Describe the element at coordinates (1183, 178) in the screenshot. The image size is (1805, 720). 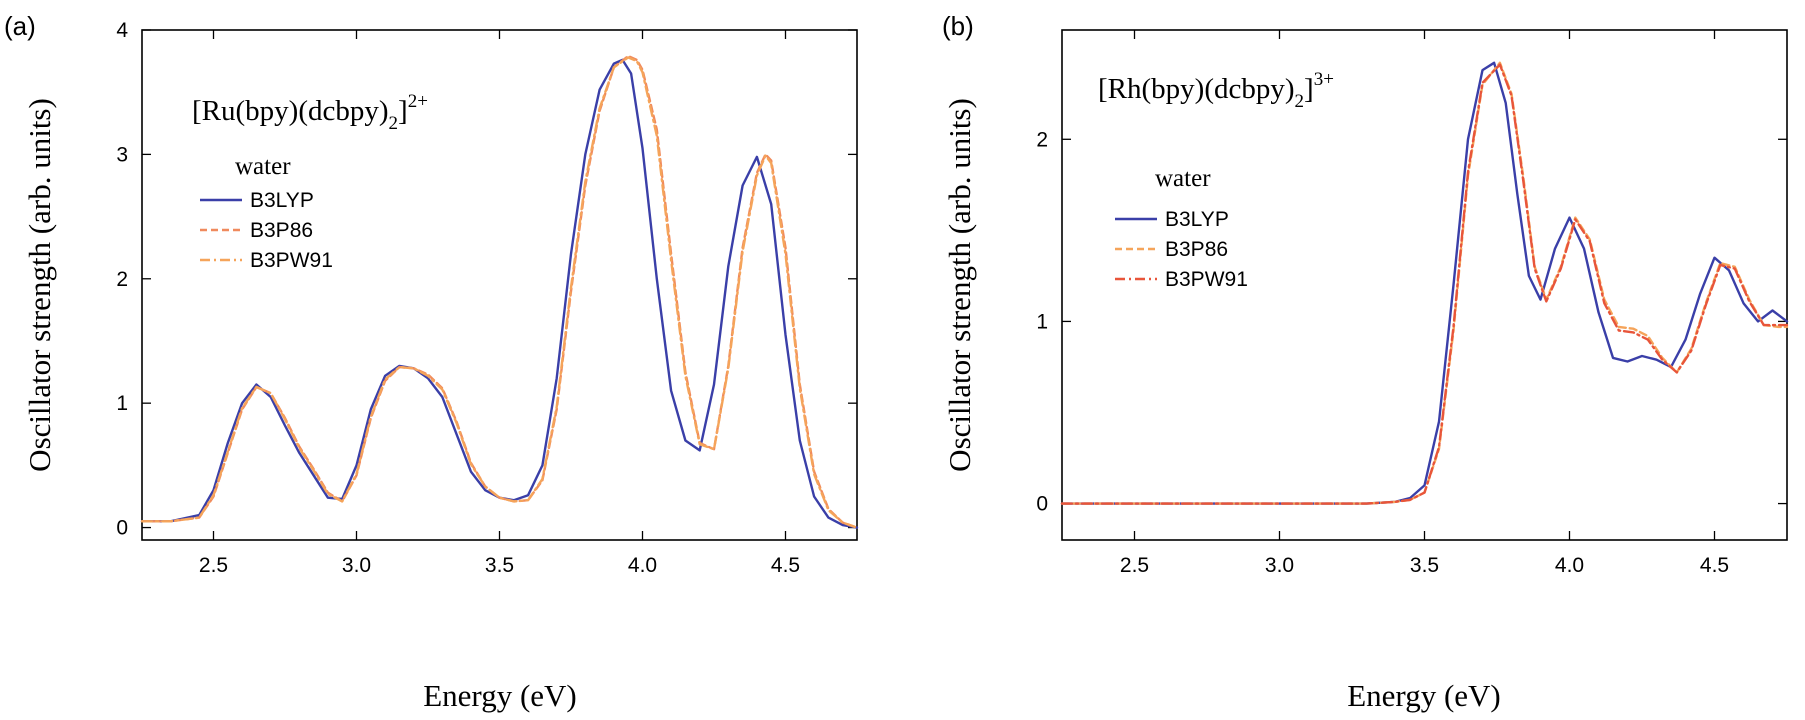
I see `panel-b-solvent-label: water` at that location.